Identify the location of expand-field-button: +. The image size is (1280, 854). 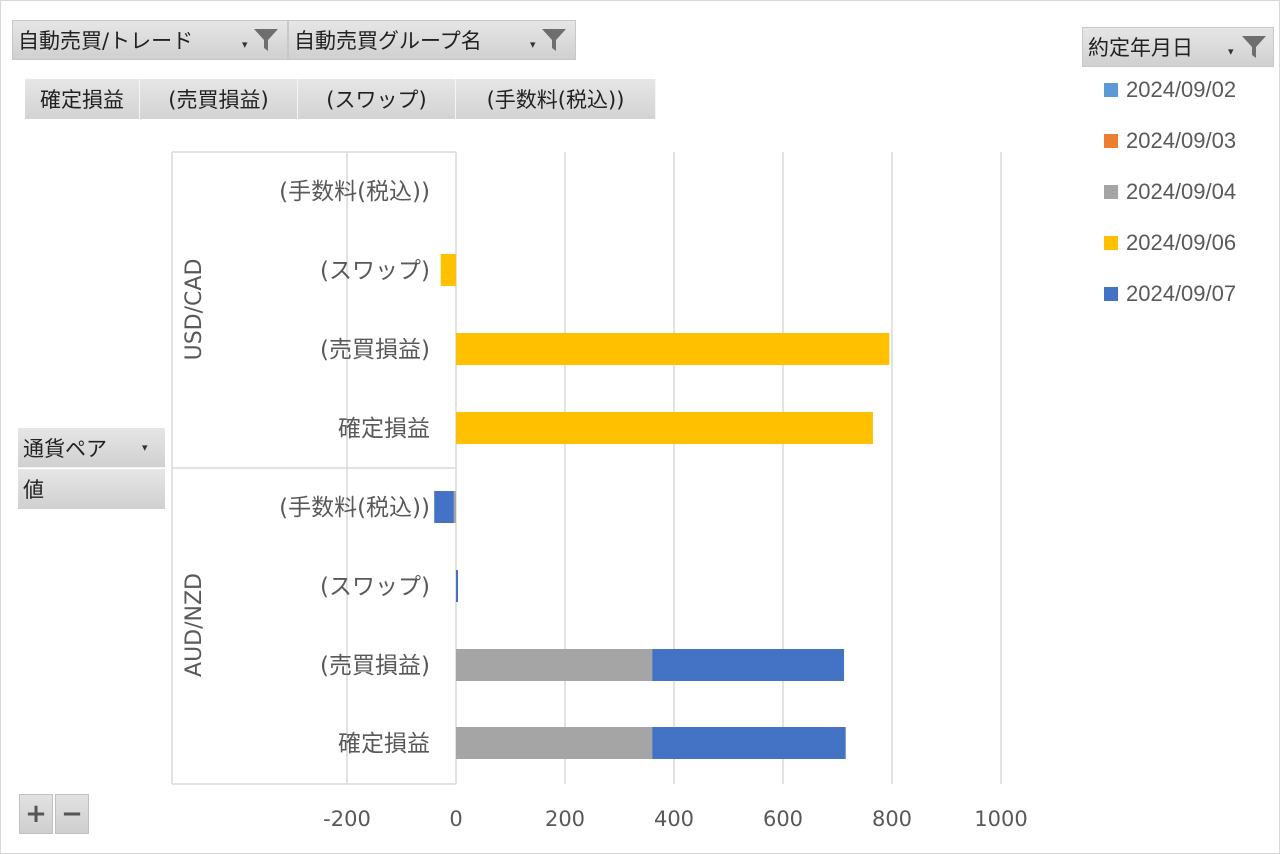
(36, 814).